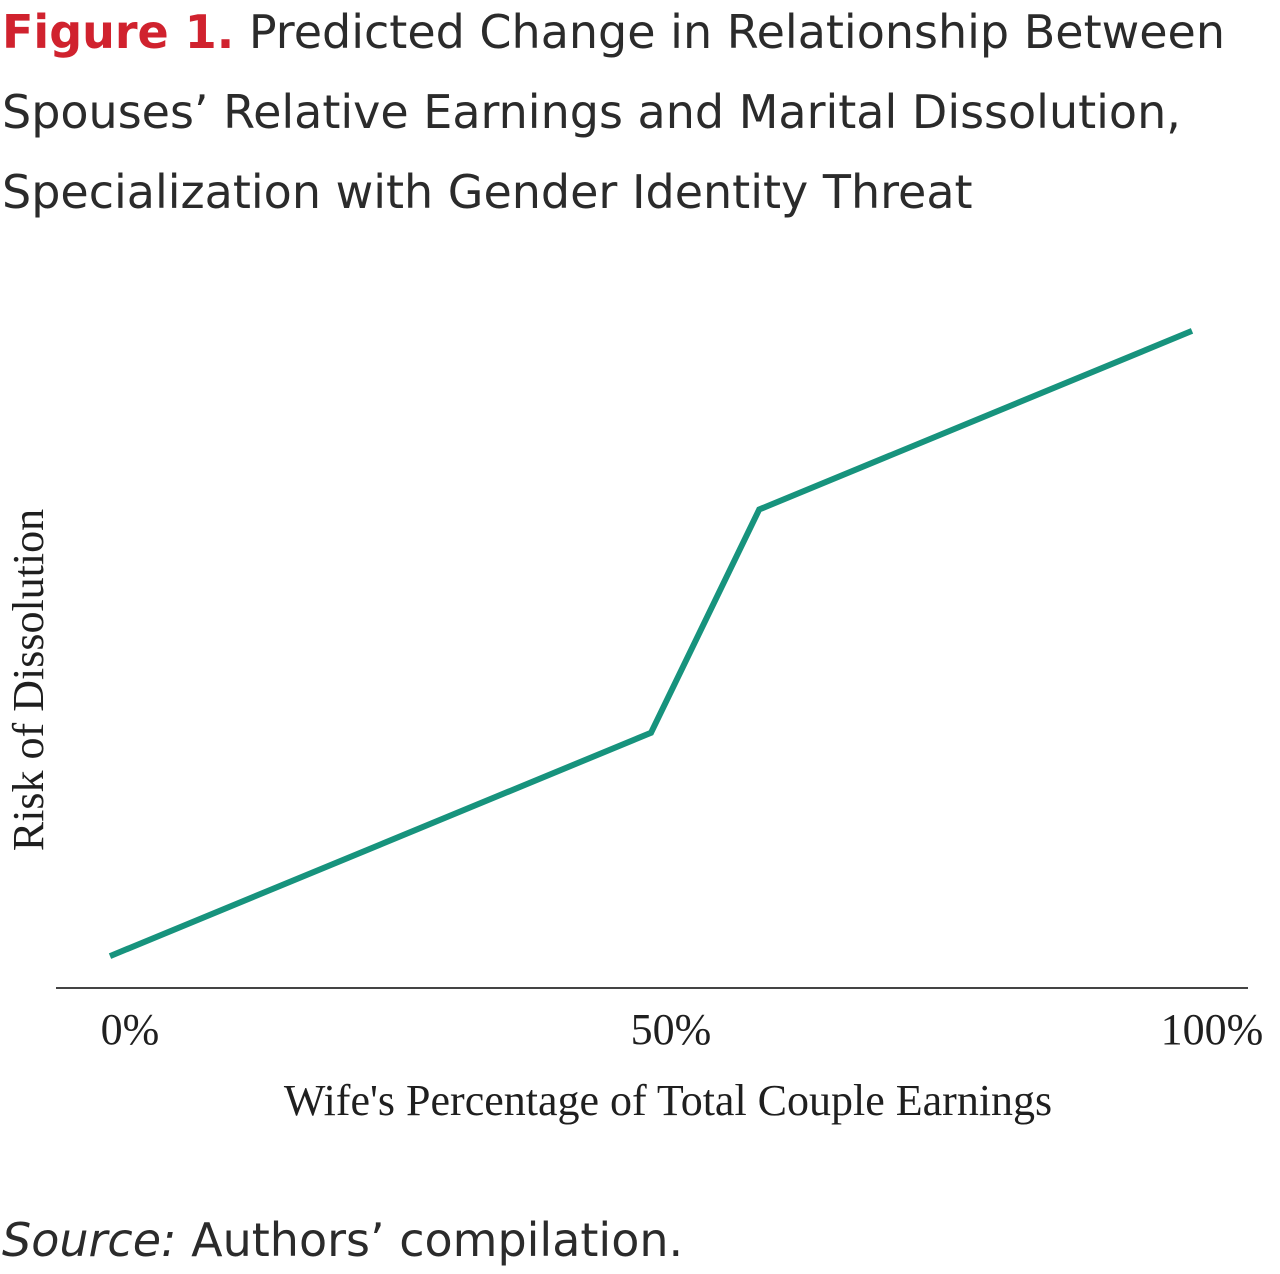 This screenshot has height=1274, width=1280. What do you see at coordinates (437, 1240) in the screenshot?
I see `source-text: Authors’ compilation.` at bounding box center [437, 1240].